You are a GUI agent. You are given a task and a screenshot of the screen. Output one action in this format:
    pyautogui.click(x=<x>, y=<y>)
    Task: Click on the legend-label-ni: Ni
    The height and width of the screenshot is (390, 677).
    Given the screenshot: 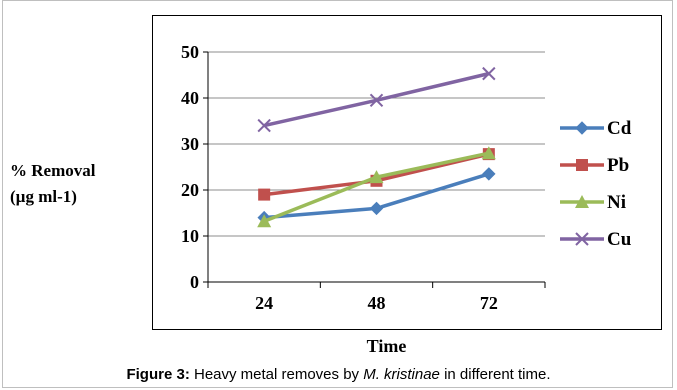 What is the action you would take?
    pyautogui.click(x=616, y=202)
    